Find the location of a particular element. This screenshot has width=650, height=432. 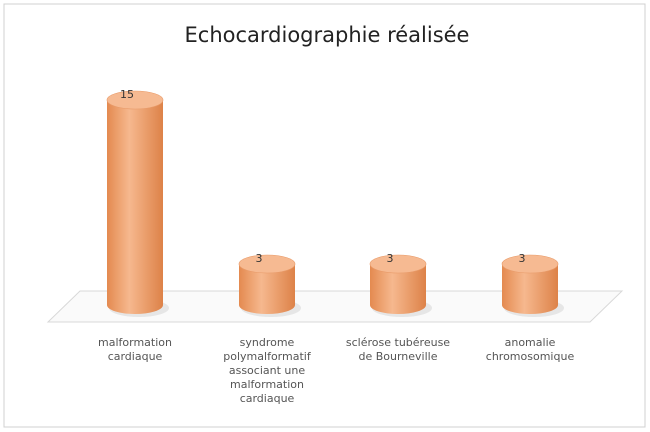

chart-title: Echocardiographie réalisée is located at coordinates (327, 35).